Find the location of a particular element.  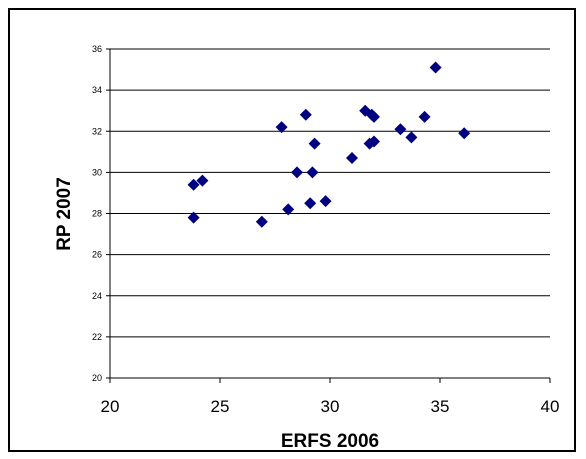

y-tick-label: 28 is located at coordinates (97, 214).